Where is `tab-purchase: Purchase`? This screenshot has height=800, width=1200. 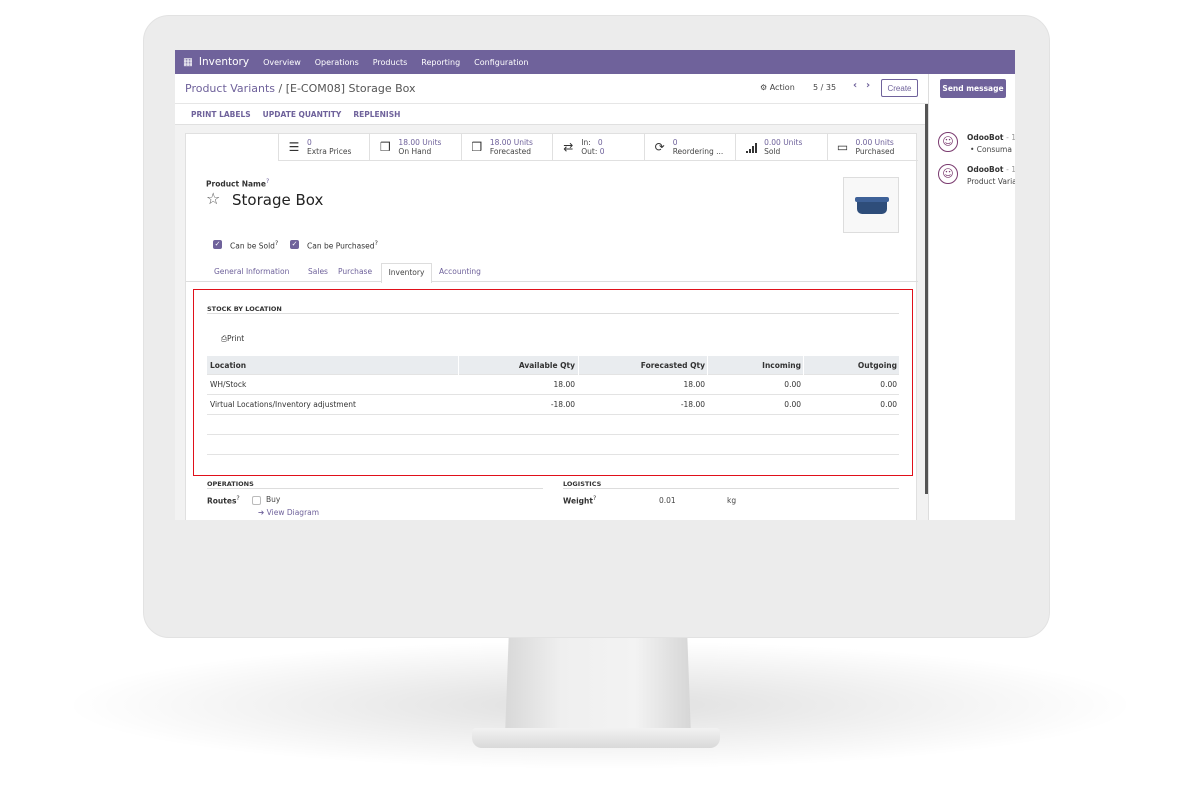
tab-purchase: Purchase is located at coordinates (355, 271).